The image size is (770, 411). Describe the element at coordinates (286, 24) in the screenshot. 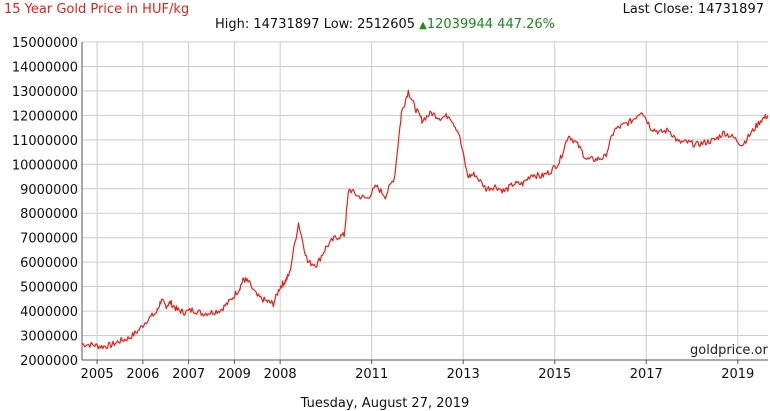

I see `high-value: 14731897` at that location.